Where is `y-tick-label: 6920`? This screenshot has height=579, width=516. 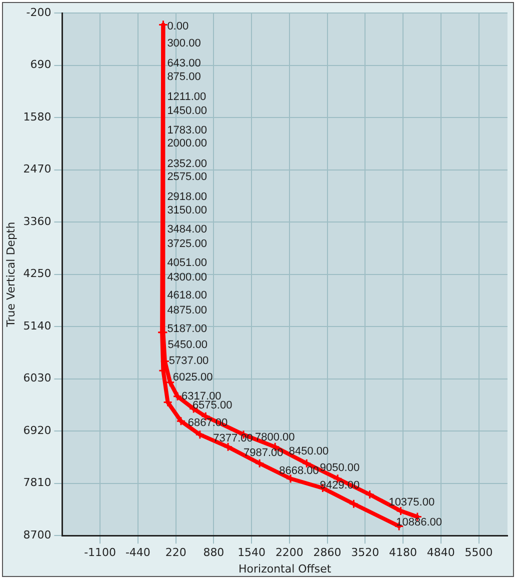 y-tick-label: 6920 is located at coordinates (37, 430).